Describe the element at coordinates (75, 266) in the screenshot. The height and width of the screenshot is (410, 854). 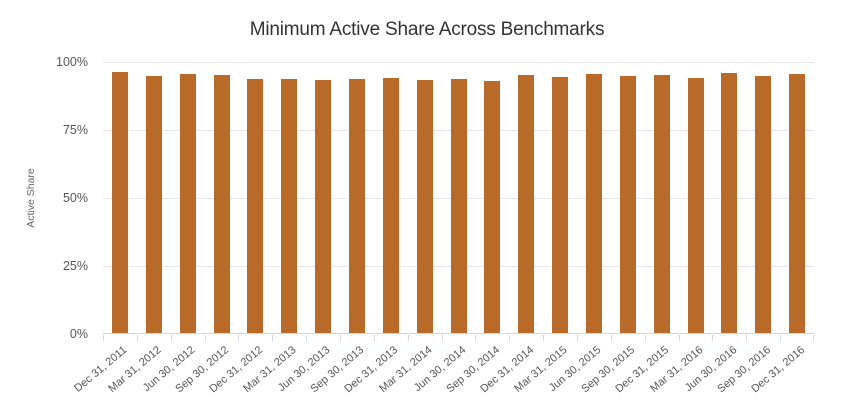
I see `y-axis-label: 25%` at that location.